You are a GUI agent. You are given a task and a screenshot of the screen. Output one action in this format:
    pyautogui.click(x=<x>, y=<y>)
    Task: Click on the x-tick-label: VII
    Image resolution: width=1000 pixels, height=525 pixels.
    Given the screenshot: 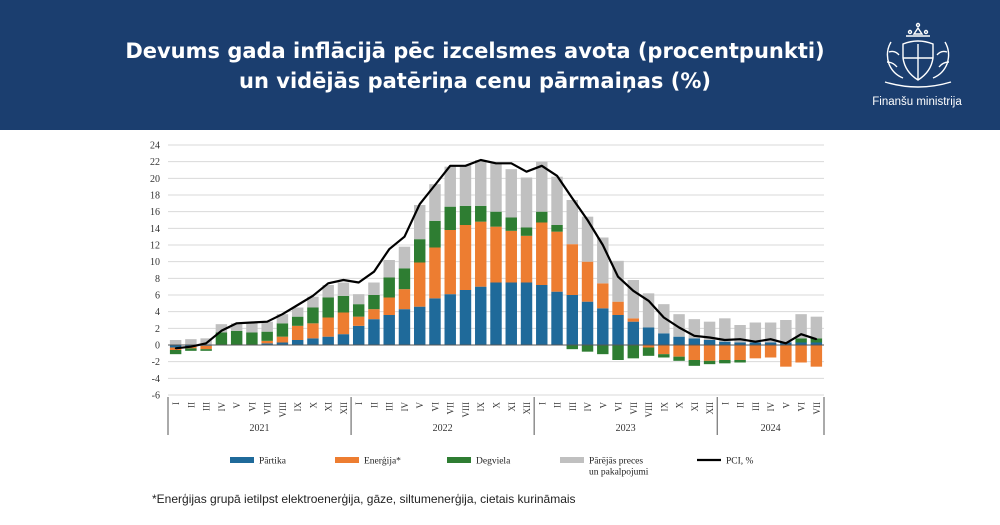 What is the action you would take?
    pyautogui.click(x=451, y=408)
    